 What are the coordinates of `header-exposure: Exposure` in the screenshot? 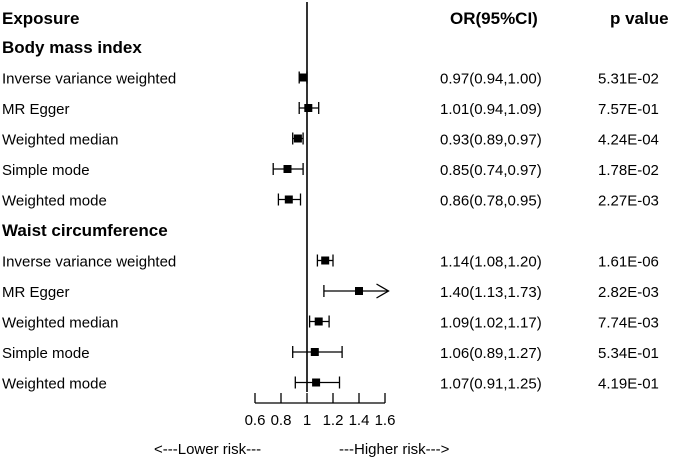 It's located at (40, 18).